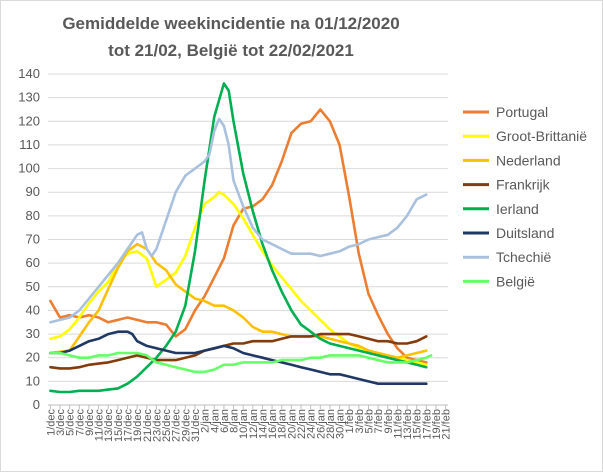 This screenshot has height=473, width=603. I want to click on x-tick-label: 1/dec, so click(51, 422).